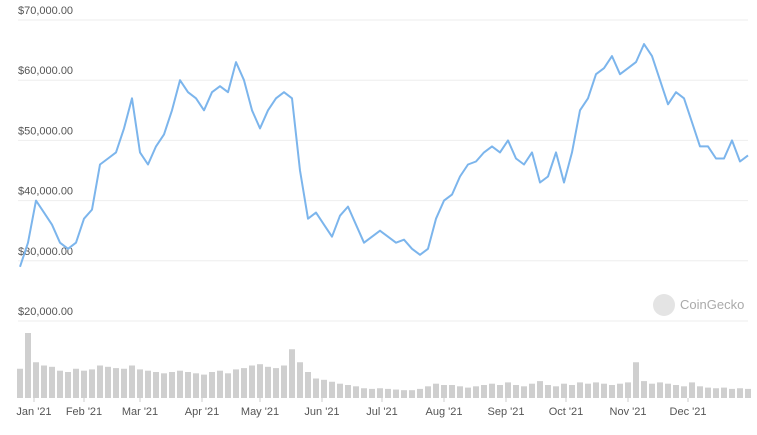 The height and width of the screenshot is (435, 757). I want to click on y-tick-label: $20,000.00, so click(45, 312).